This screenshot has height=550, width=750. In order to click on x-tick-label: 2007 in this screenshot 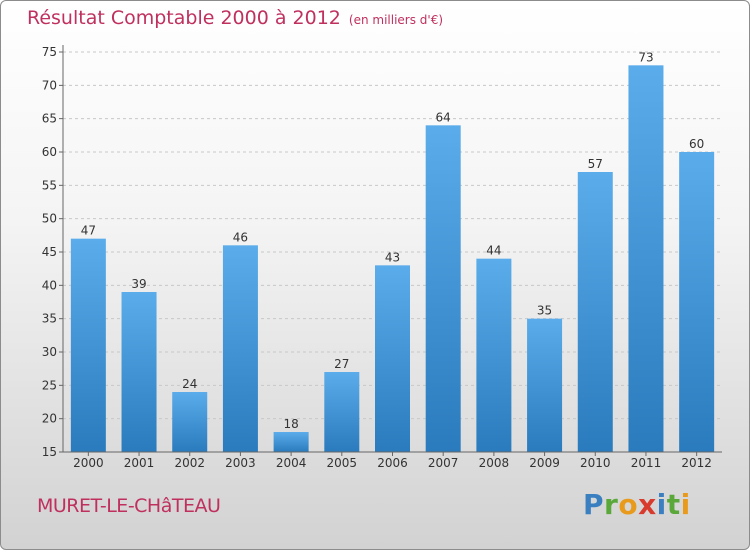, I will do `click(443, 463)`.